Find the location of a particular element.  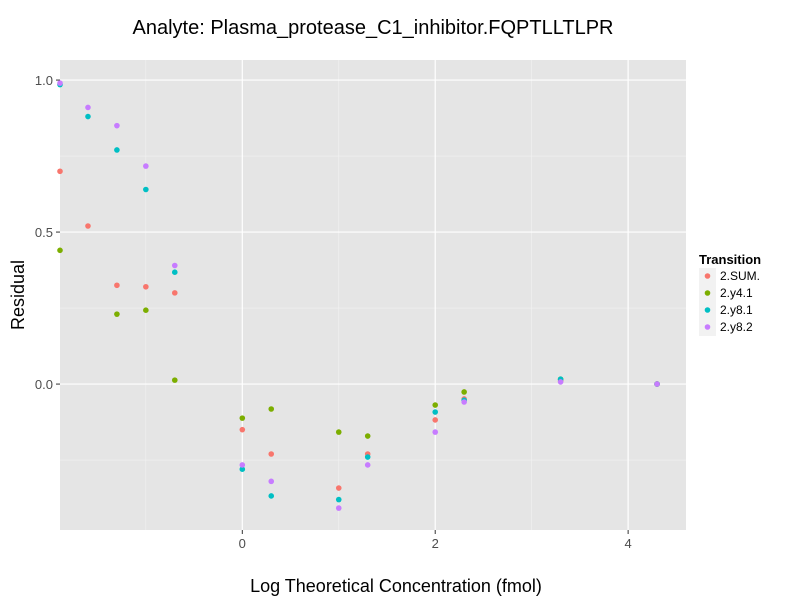

x-tick-label: 0 is located at coordinates (242, 543).